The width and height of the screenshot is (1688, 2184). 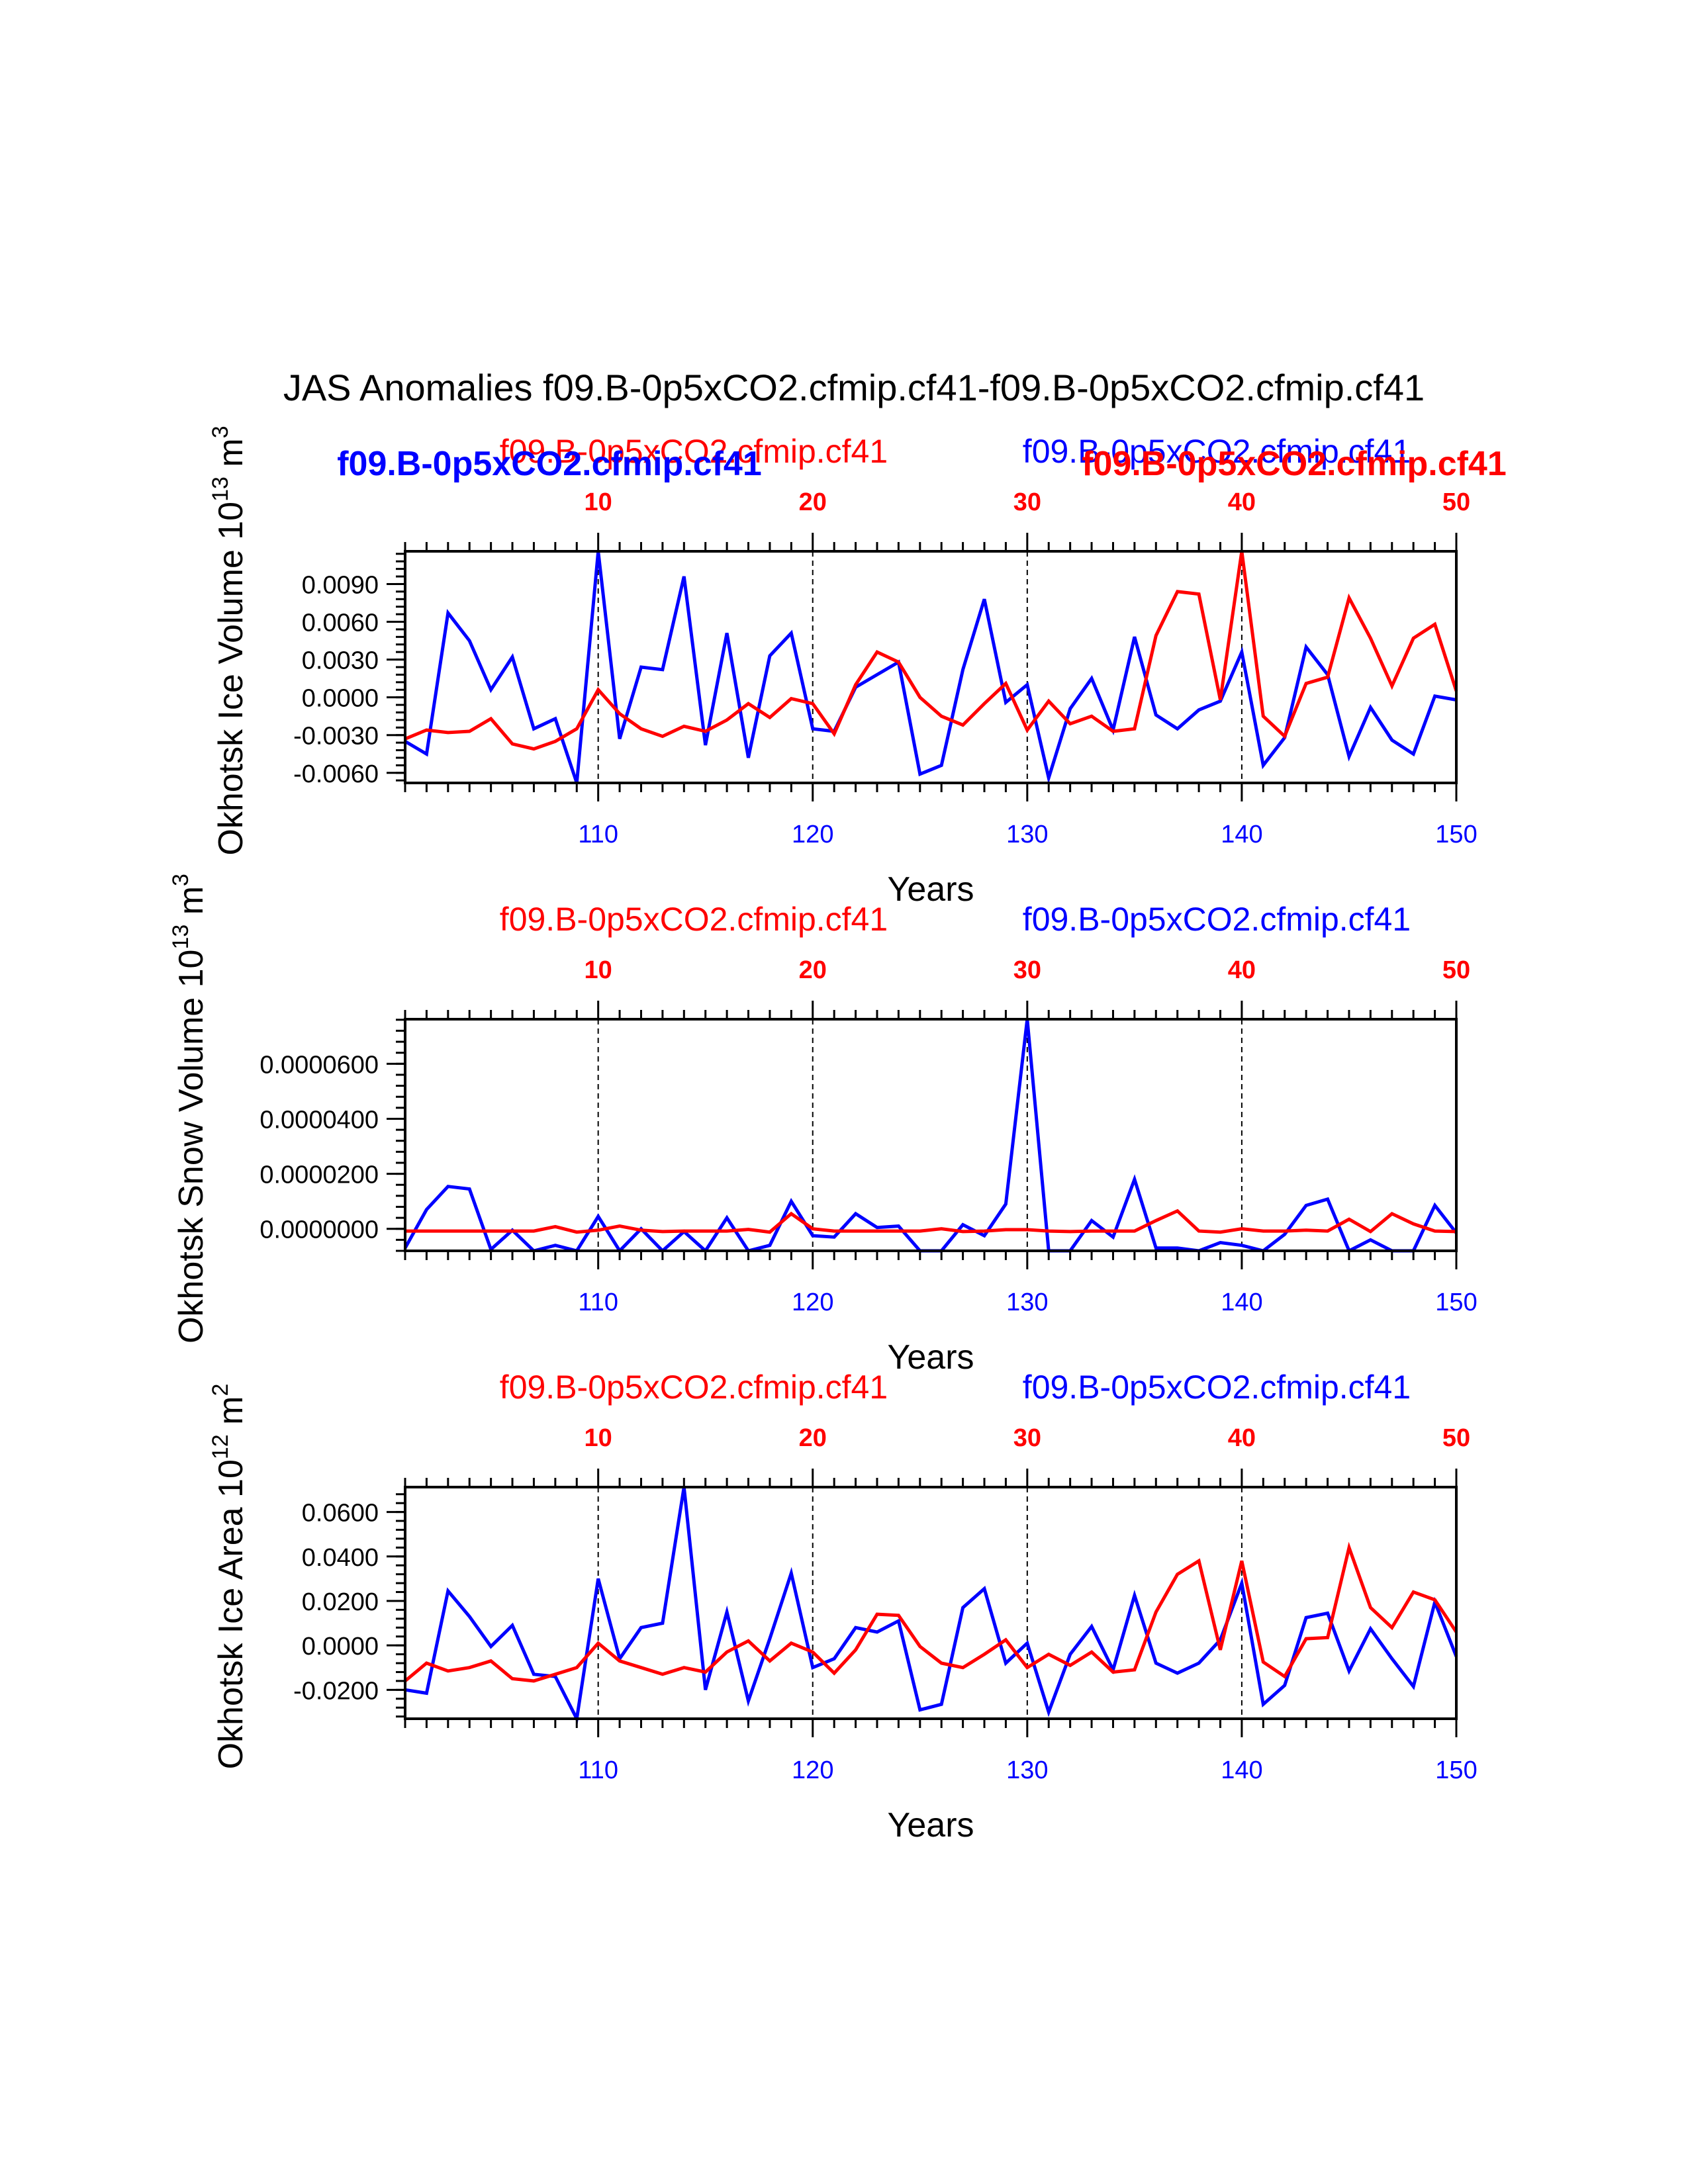 What do you see at coordinates (336, 737) in the screenshot?
I see `y-tick-label: -0.0030` at bounding box center [336, 737].